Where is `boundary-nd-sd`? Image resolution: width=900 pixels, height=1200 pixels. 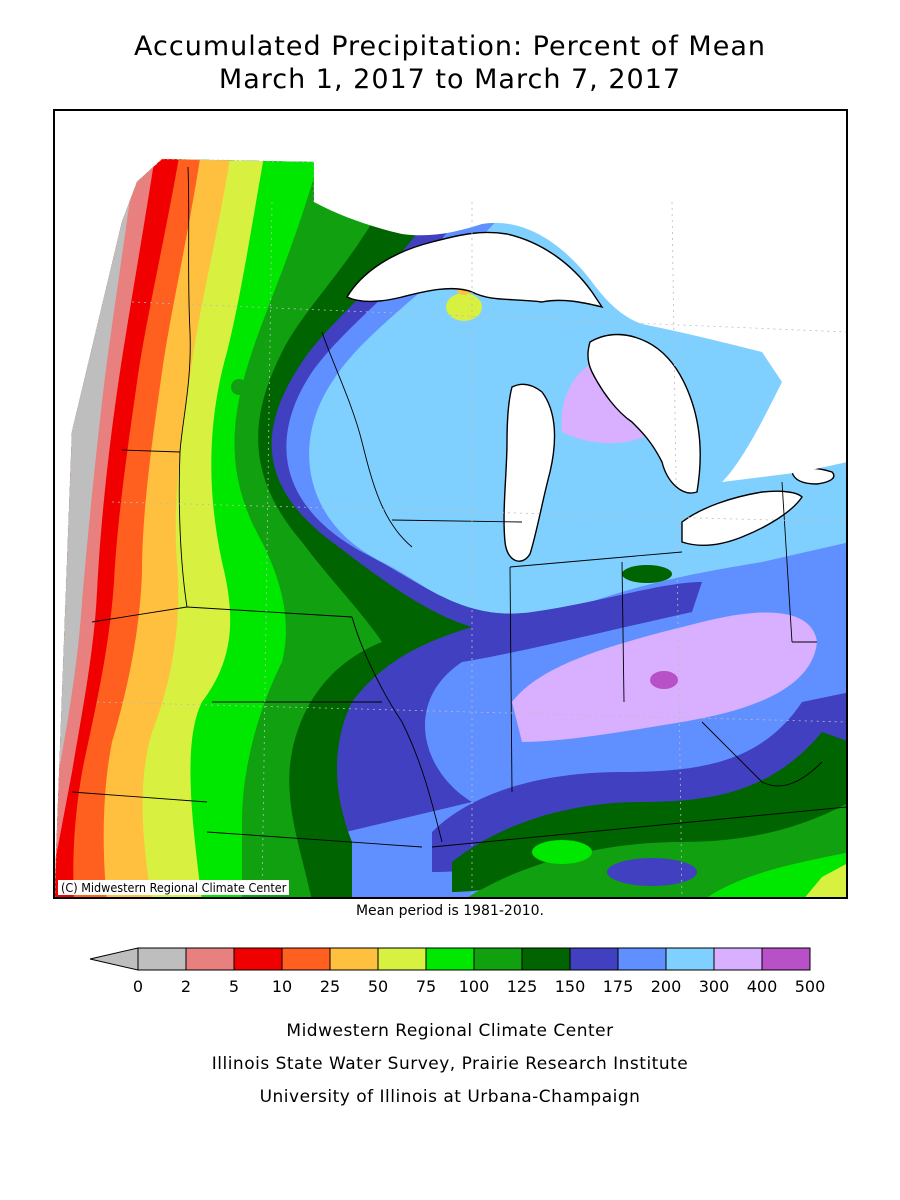
boundary-nd-sd is located at coordinates (151, 451).